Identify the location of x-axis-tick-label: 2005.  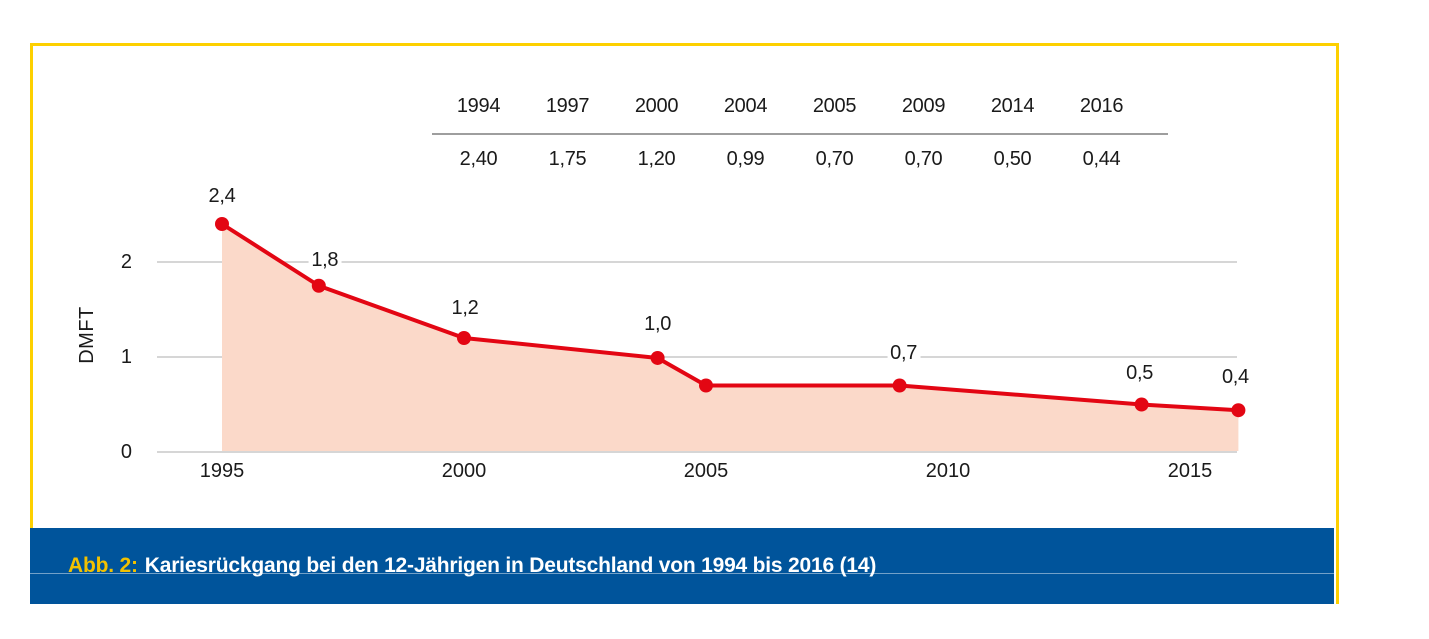
(706, 471).